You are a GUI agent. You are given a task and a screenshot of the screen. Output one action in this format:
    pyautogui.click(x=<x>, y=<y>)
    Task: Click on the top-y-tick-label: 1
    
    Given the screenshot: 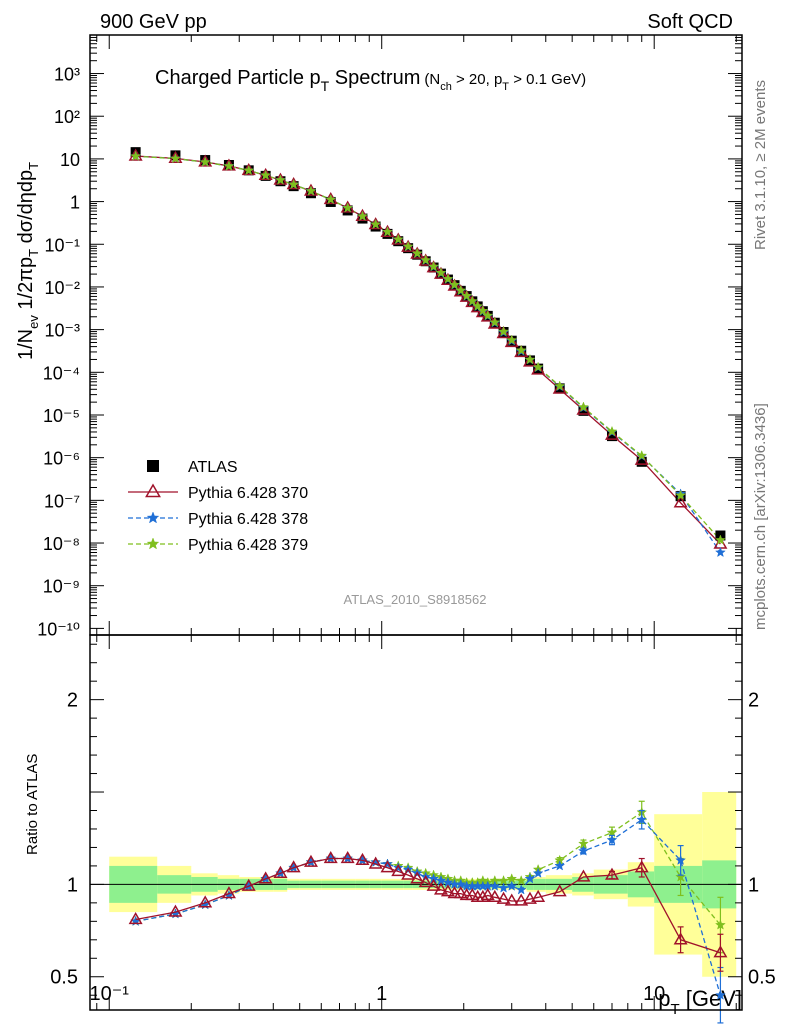 What is the action you would take?
    pyautogui.click(x=75, y=203)
    